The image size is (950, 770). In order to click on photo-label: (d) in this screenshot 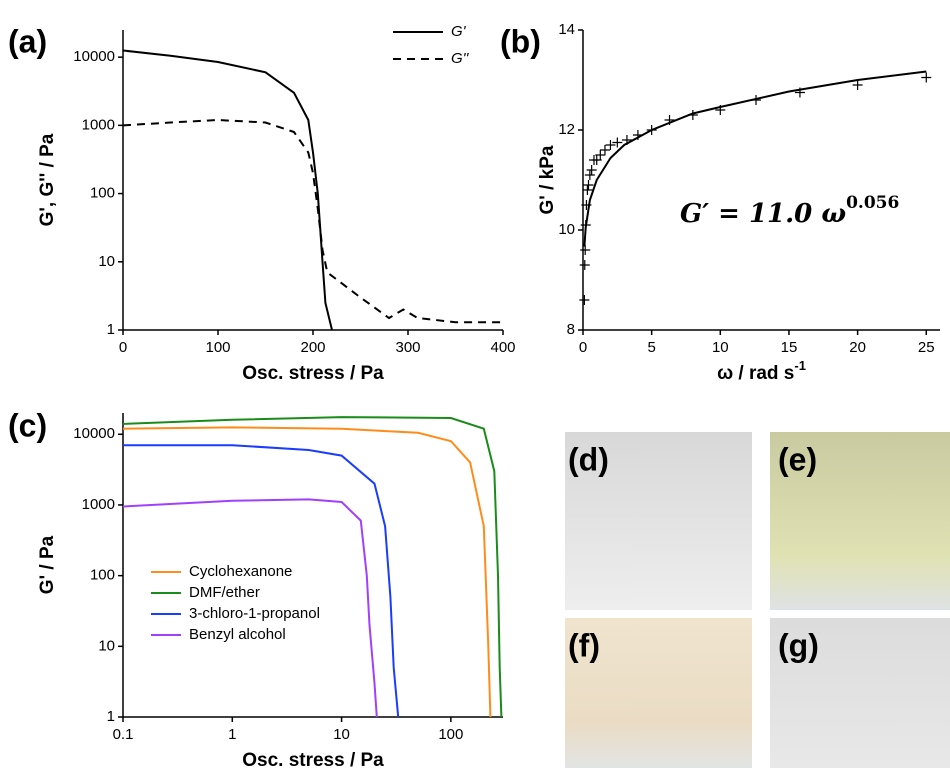, I will do `click(588, 459)`.